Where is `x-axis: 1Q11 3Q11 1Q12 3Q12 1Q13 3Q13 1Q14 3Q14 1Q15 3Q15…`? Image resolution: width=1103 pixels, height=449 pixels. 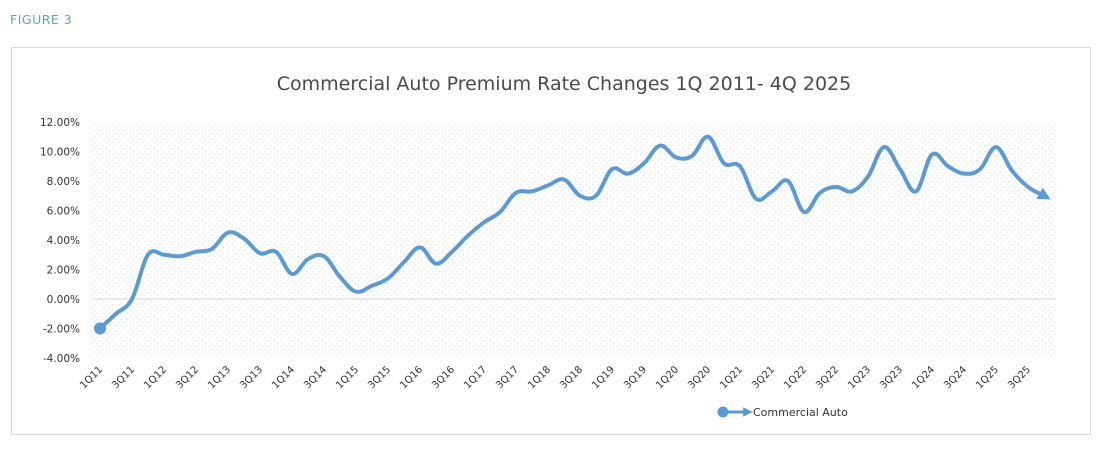
x-axis: 1Q11 3Q11 1Q12 3Q12 1Q13 3Q13 1Q14 3Q14 1Q15 3Q15… is located at coordinates (555, 377).